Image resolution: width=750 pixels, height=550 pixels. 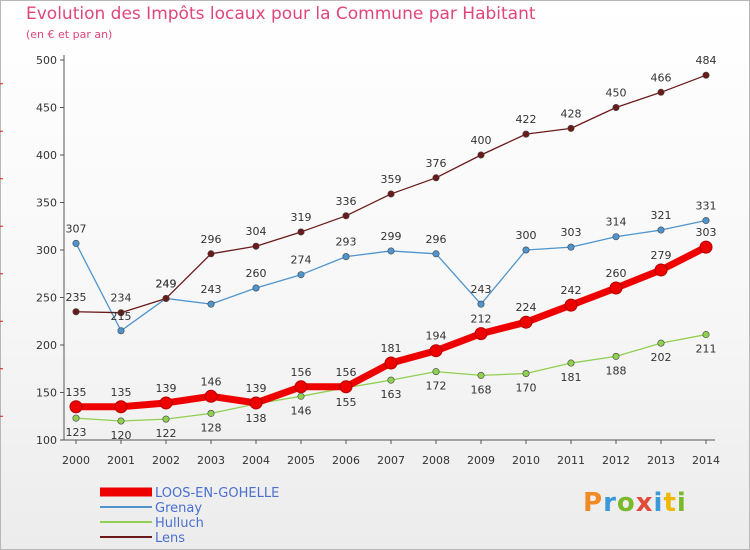 What do you see at coordinates (211, 460) in the screenshot?
I see `x-tick-label: 2003` at bounding box center [211, 460].